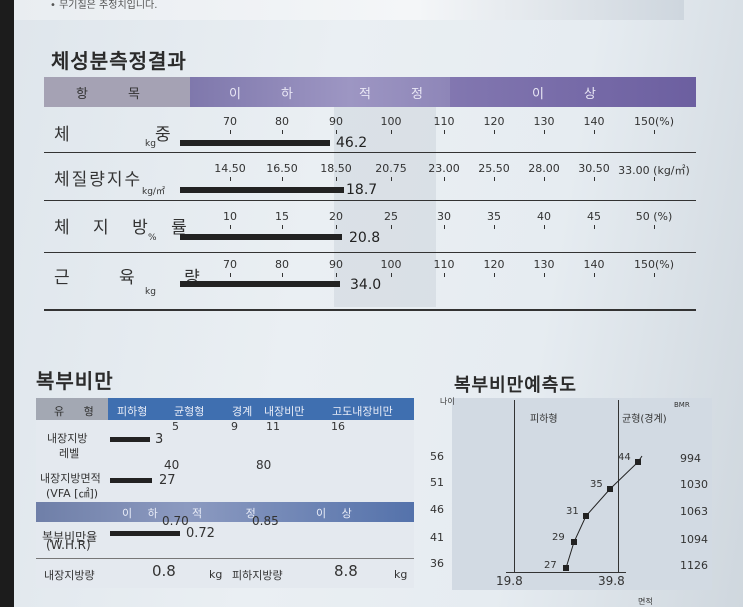 Image resolution: width=743 pixels, height=607 pixels. I want to click on tick-label: 35, so click(494, 216).